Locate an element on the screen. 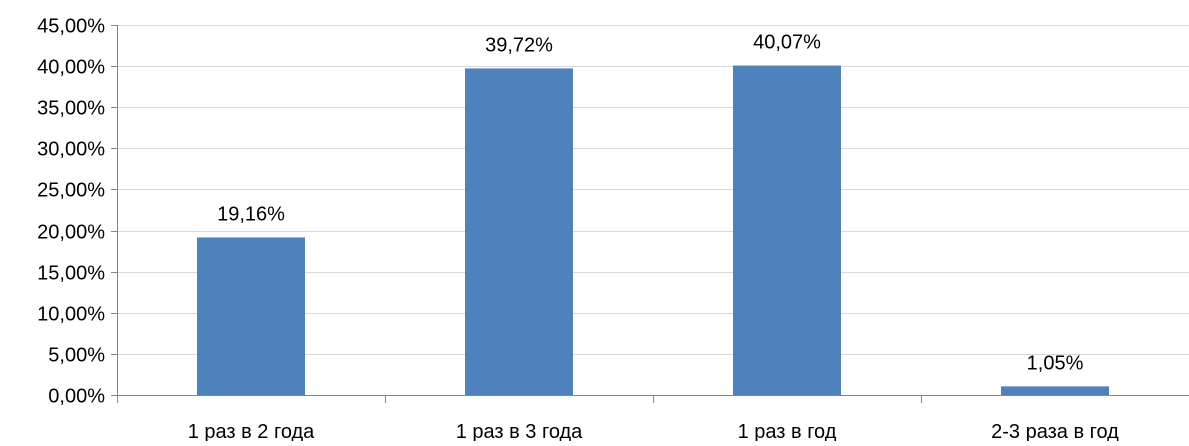  y-tick-label: 20,00% is located at coordinates (71, 233).